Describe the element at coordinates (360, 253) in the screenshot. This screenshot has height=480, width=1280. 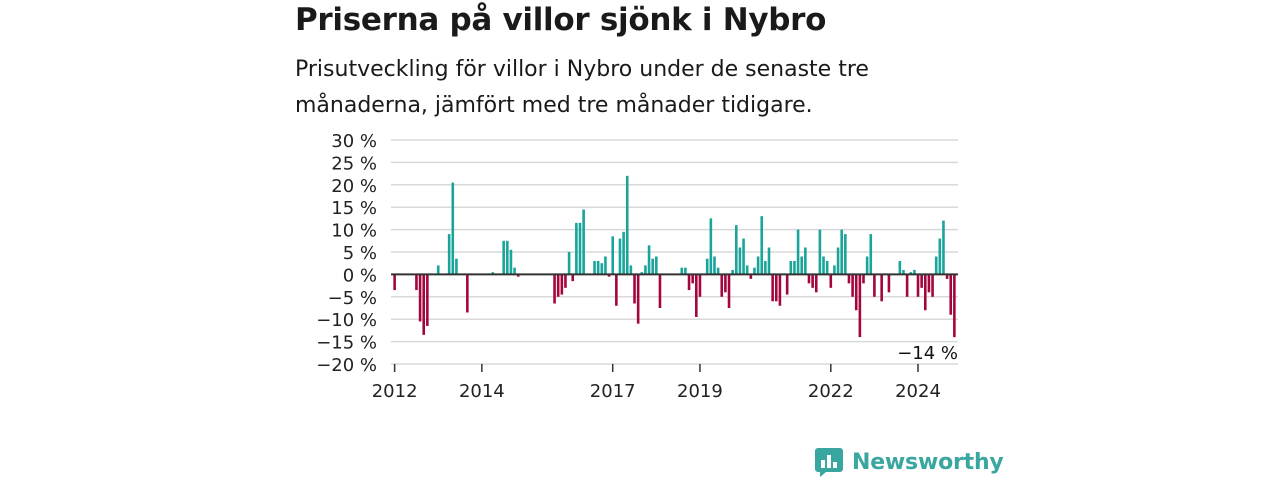
I see `y-tick-label: 5 %` at that location.